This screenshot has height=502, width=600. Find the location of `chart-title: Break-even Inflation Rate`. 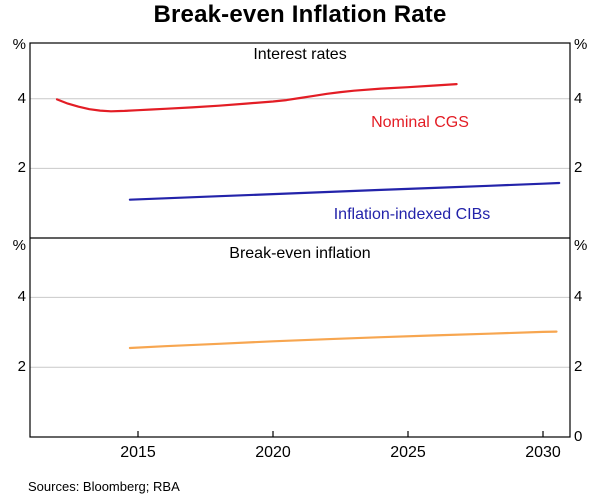

chart-title: Break-even Inflation Rate is located at coordinates (300, 14).